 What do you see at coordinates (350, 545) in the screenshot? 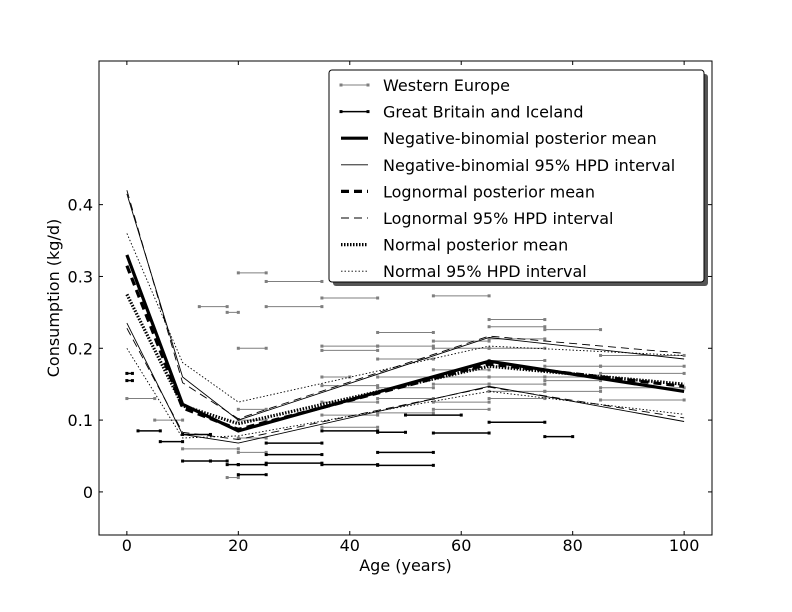
I see `x-tick-label: 40` at bounding box center [350, 545].